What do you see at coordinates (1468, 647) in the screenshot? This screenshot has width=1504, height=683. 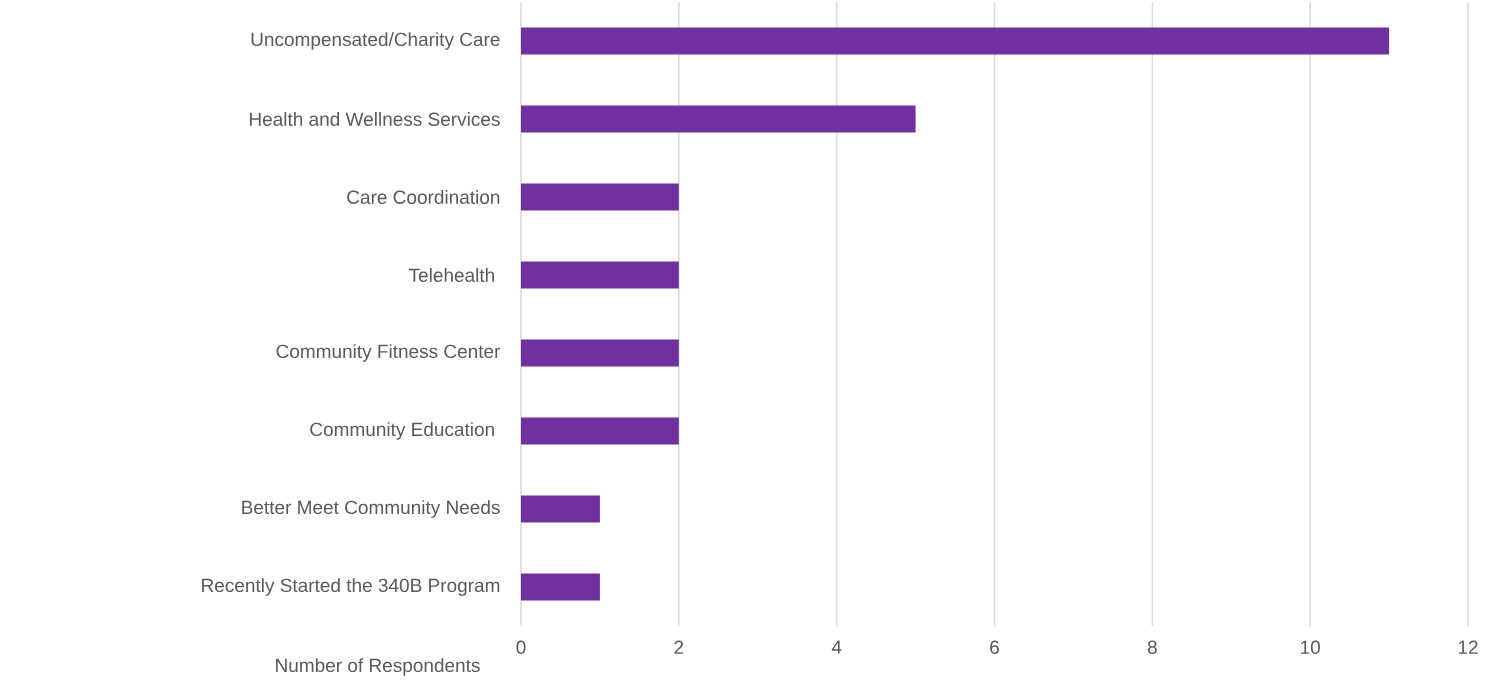 I see `x-tick-label: 12` at bounding box center [1468, 647].